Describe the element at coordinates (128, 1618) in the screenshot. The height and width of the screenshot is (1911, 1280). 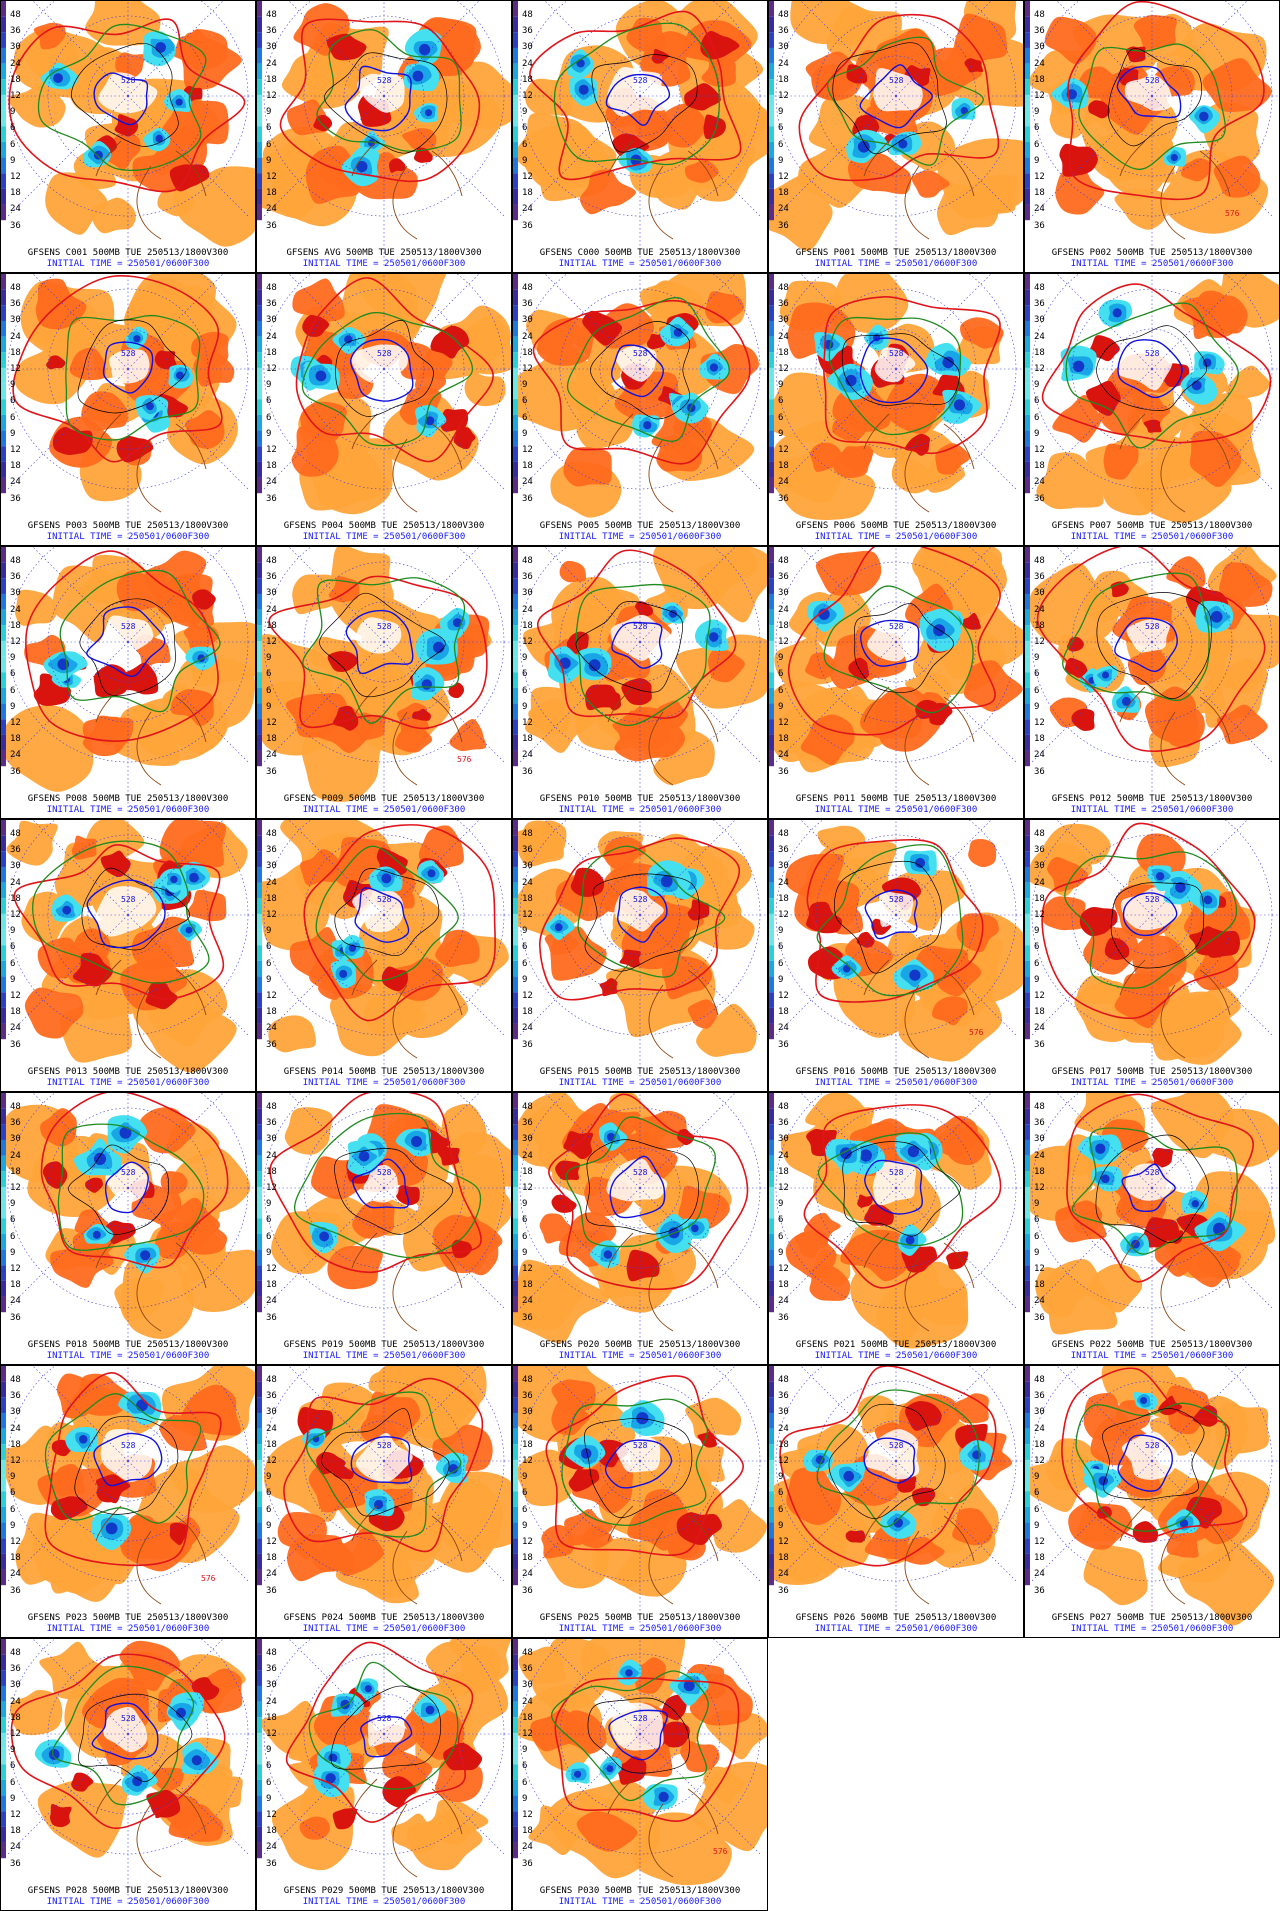
I see `panel-title: GFSENS P023 500MB TUE 250513/1800V300` at that location.